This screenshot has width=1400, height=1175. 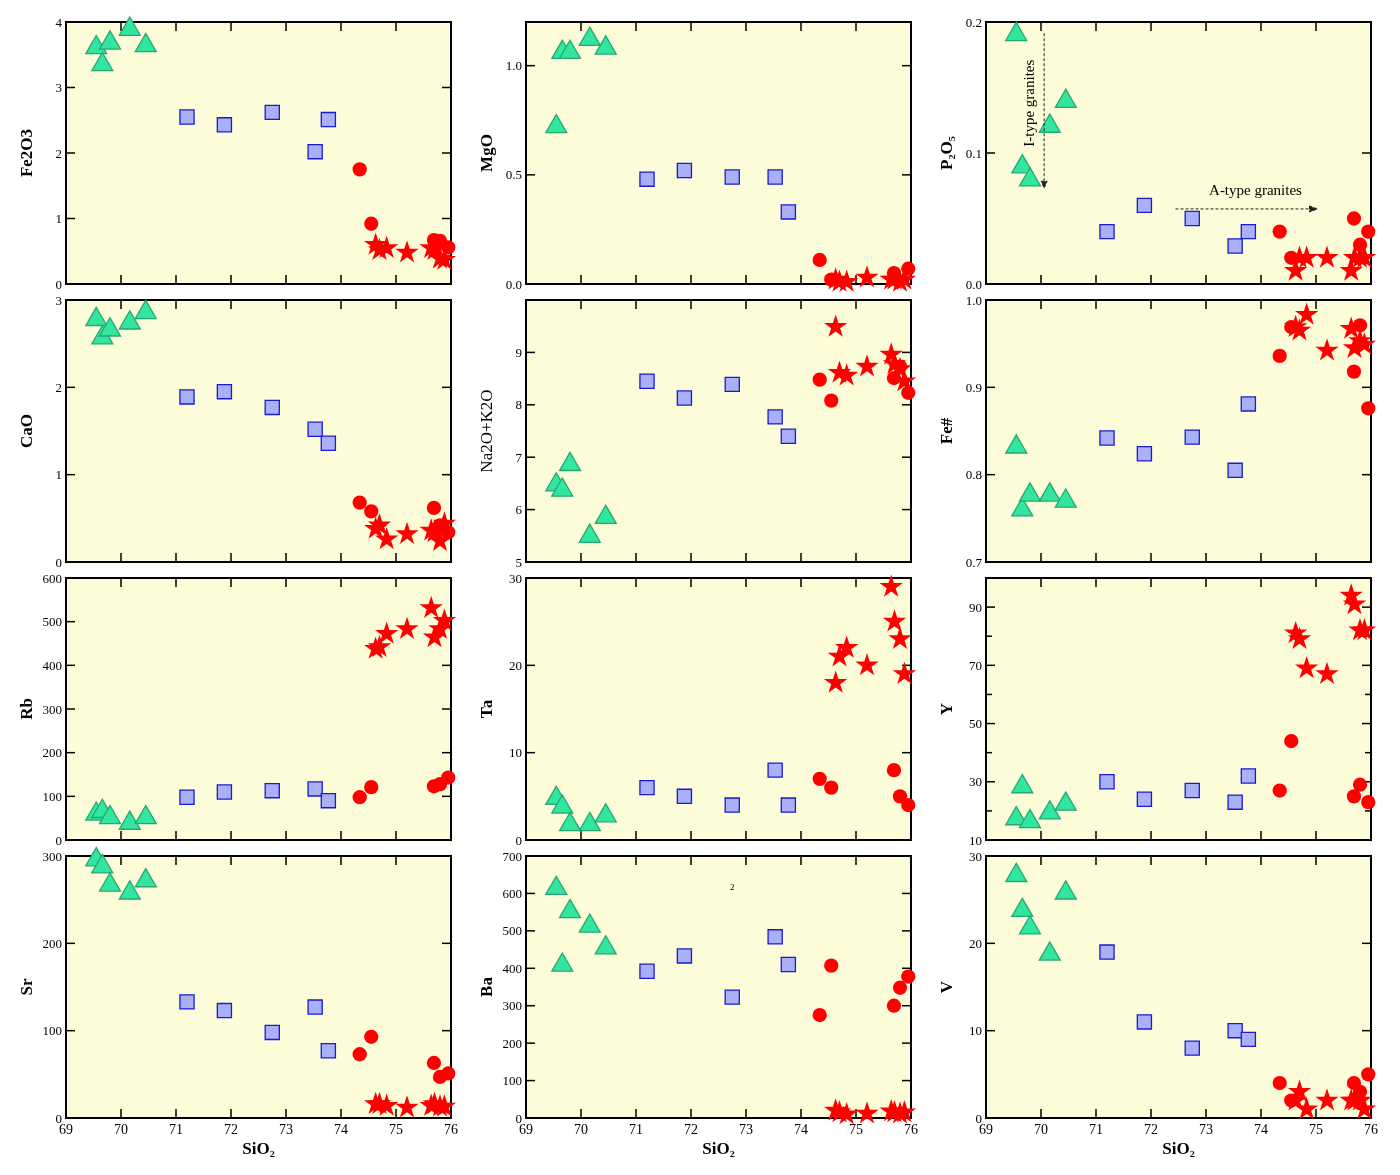 What do you see at coordinates (946, 709) in the screenshot?
I see `y-axis-title: Y` at bounding box center [946, 709].